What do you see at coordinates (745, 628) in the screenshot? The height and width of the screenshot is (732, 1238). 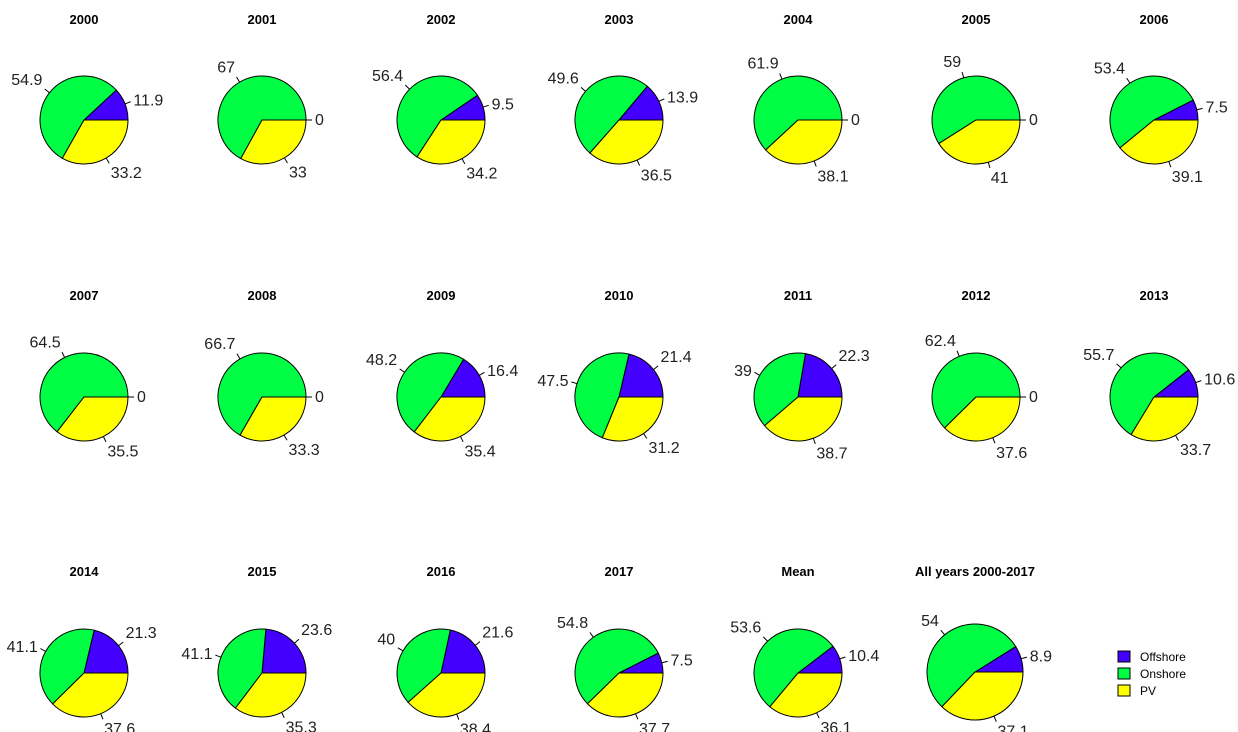 I see `slice-label-onshore-mean: 53.6` at bounding box center [745, 628].